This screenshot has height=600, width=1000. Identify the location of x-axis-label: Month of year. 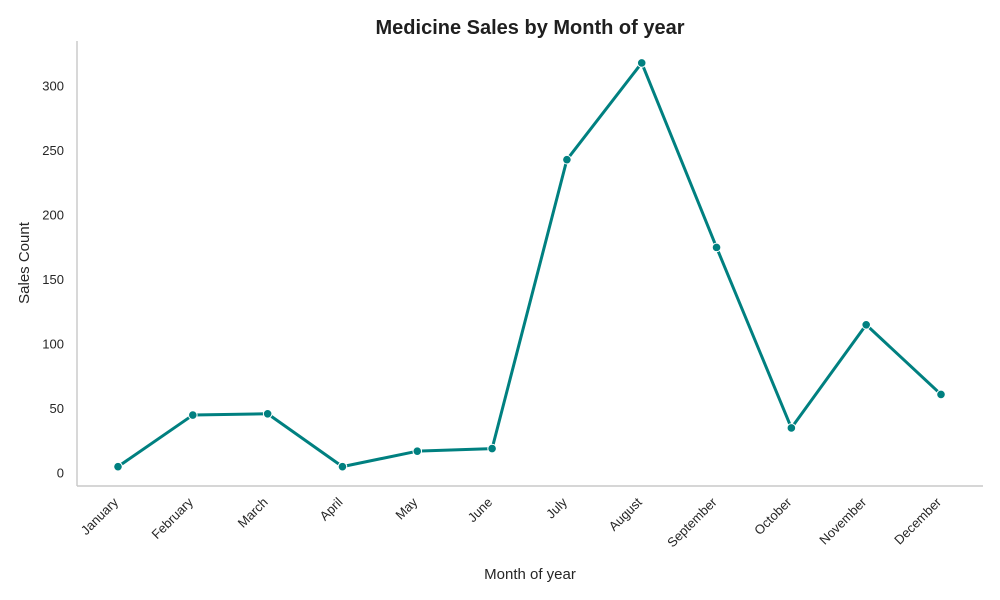
(530, 574).